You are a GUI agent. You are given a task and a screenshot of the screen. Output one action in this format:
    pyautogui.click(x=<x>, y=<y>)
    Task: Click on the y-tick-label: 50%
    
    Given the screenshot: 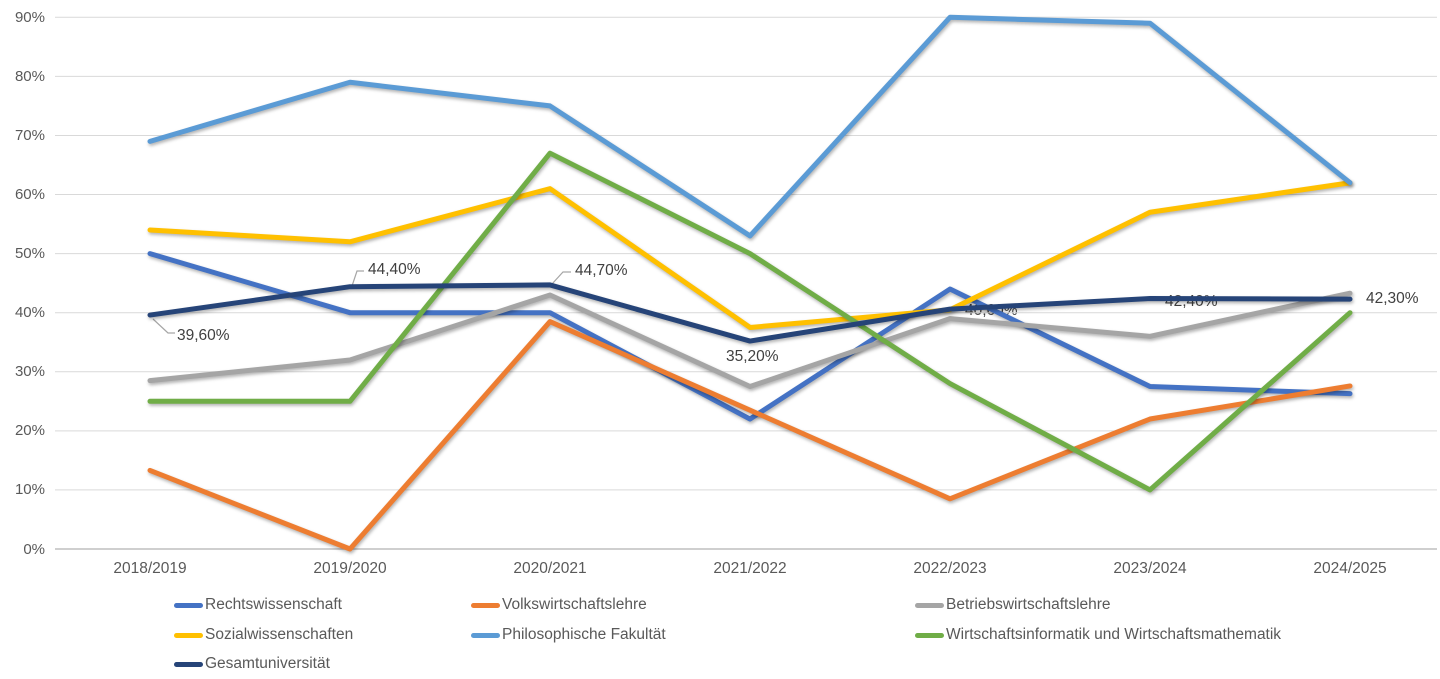 What is the action you would take?
    pyautogui.click(x=29, y=254)
    